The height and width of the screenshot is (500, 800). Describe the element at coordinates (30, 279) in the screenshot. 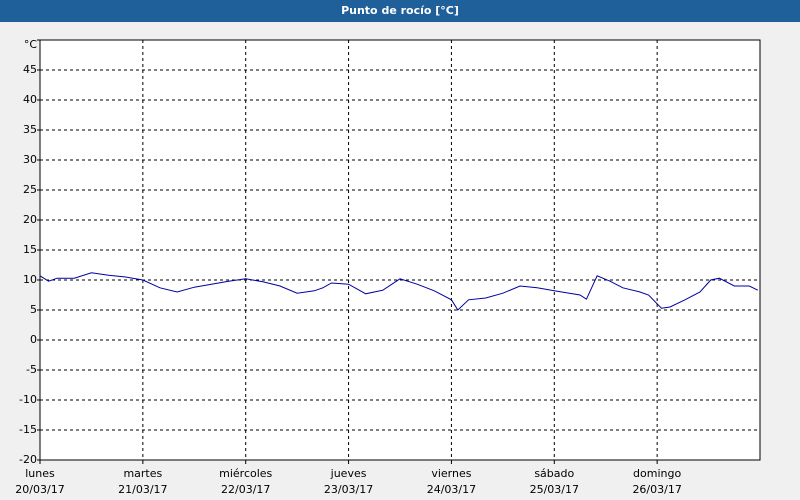

I see `y-tick-label: 10` at that location.